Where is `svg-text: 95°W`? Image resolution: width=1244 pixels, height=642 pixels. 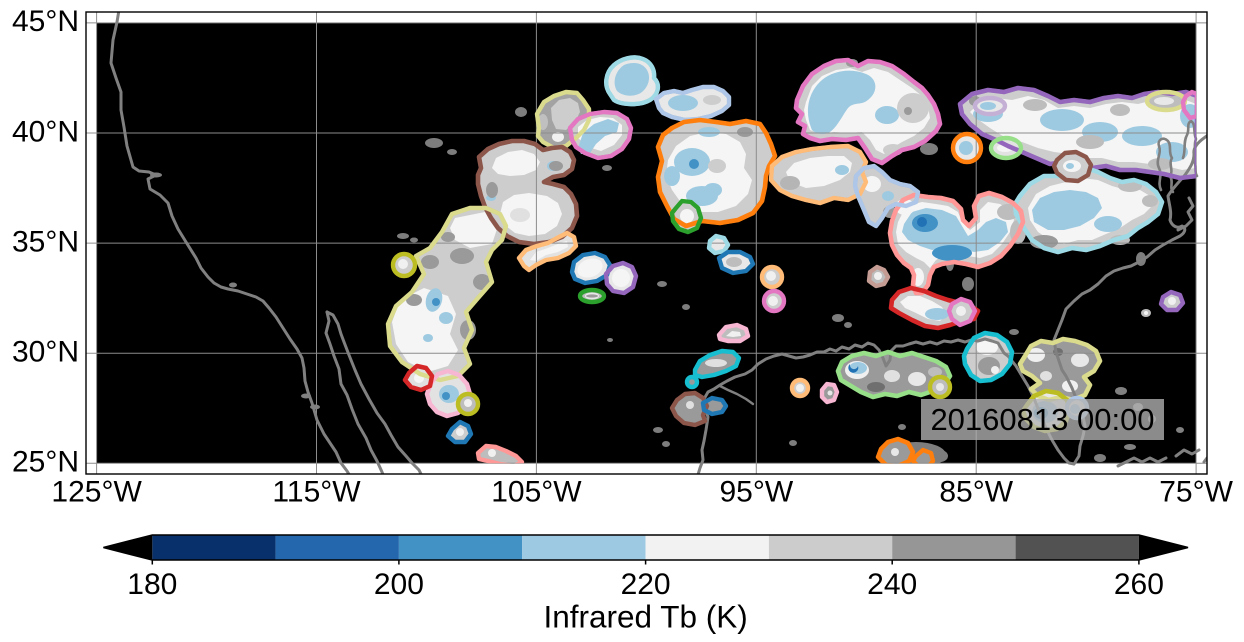
svg-text: 95°W is located at coordinates (756, 492).